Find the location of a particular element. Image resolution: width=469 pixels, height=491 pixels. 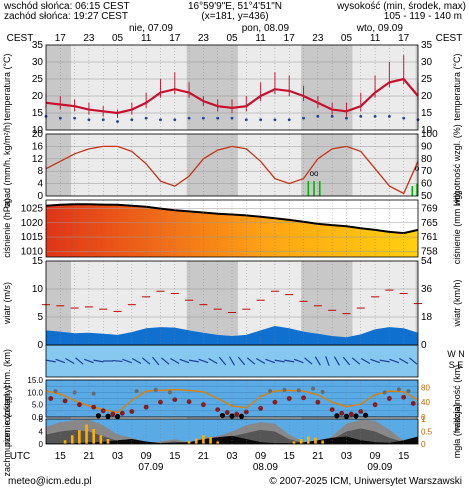

cloud-tick-left: 0 is located at coordinates (41, 444).